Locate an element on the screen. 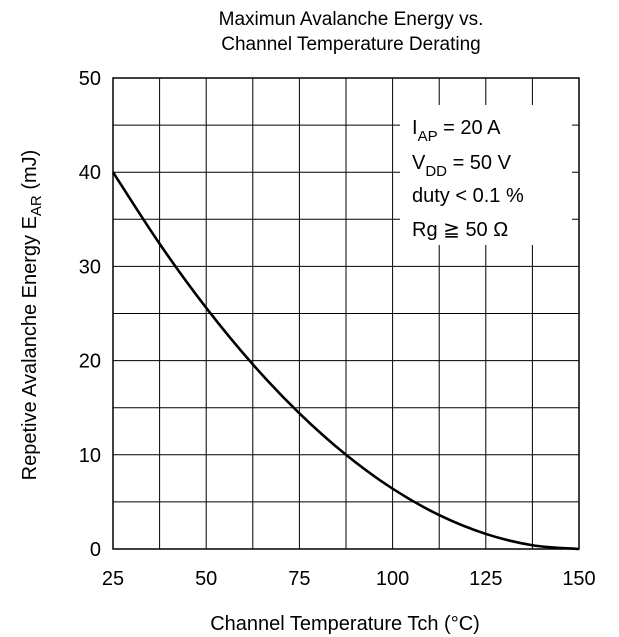 The width and height of the screenshot is (619, 637). chart-title-line1: Maximun Avalanche Energy vs. is located at coordinates (351, 19).